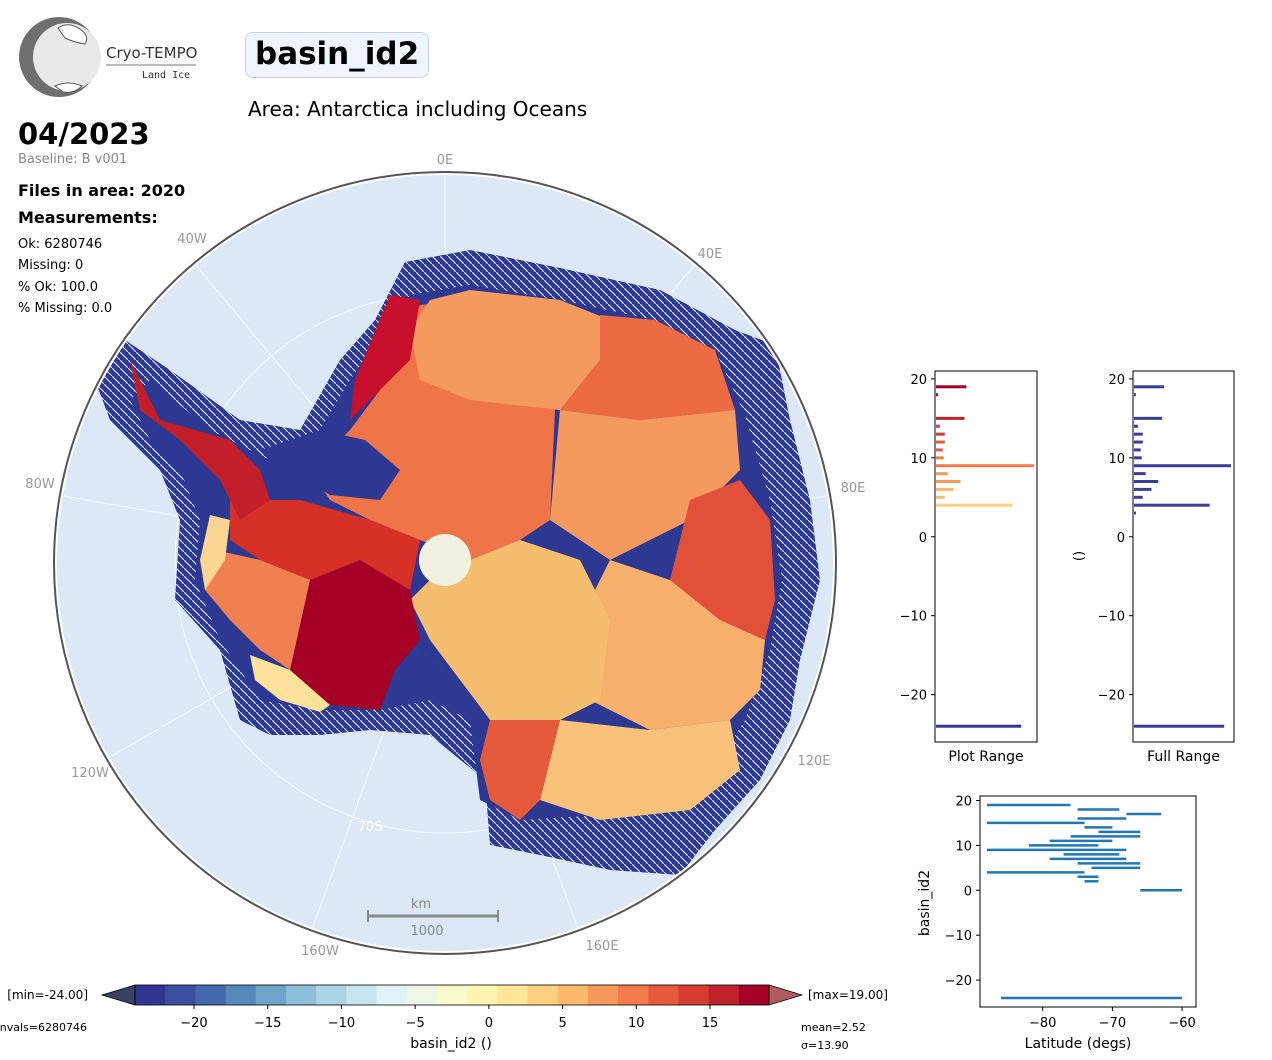  Describe the element at coordinates (325, 545) in the screenshot. I see `basin-west-ais` at that location.